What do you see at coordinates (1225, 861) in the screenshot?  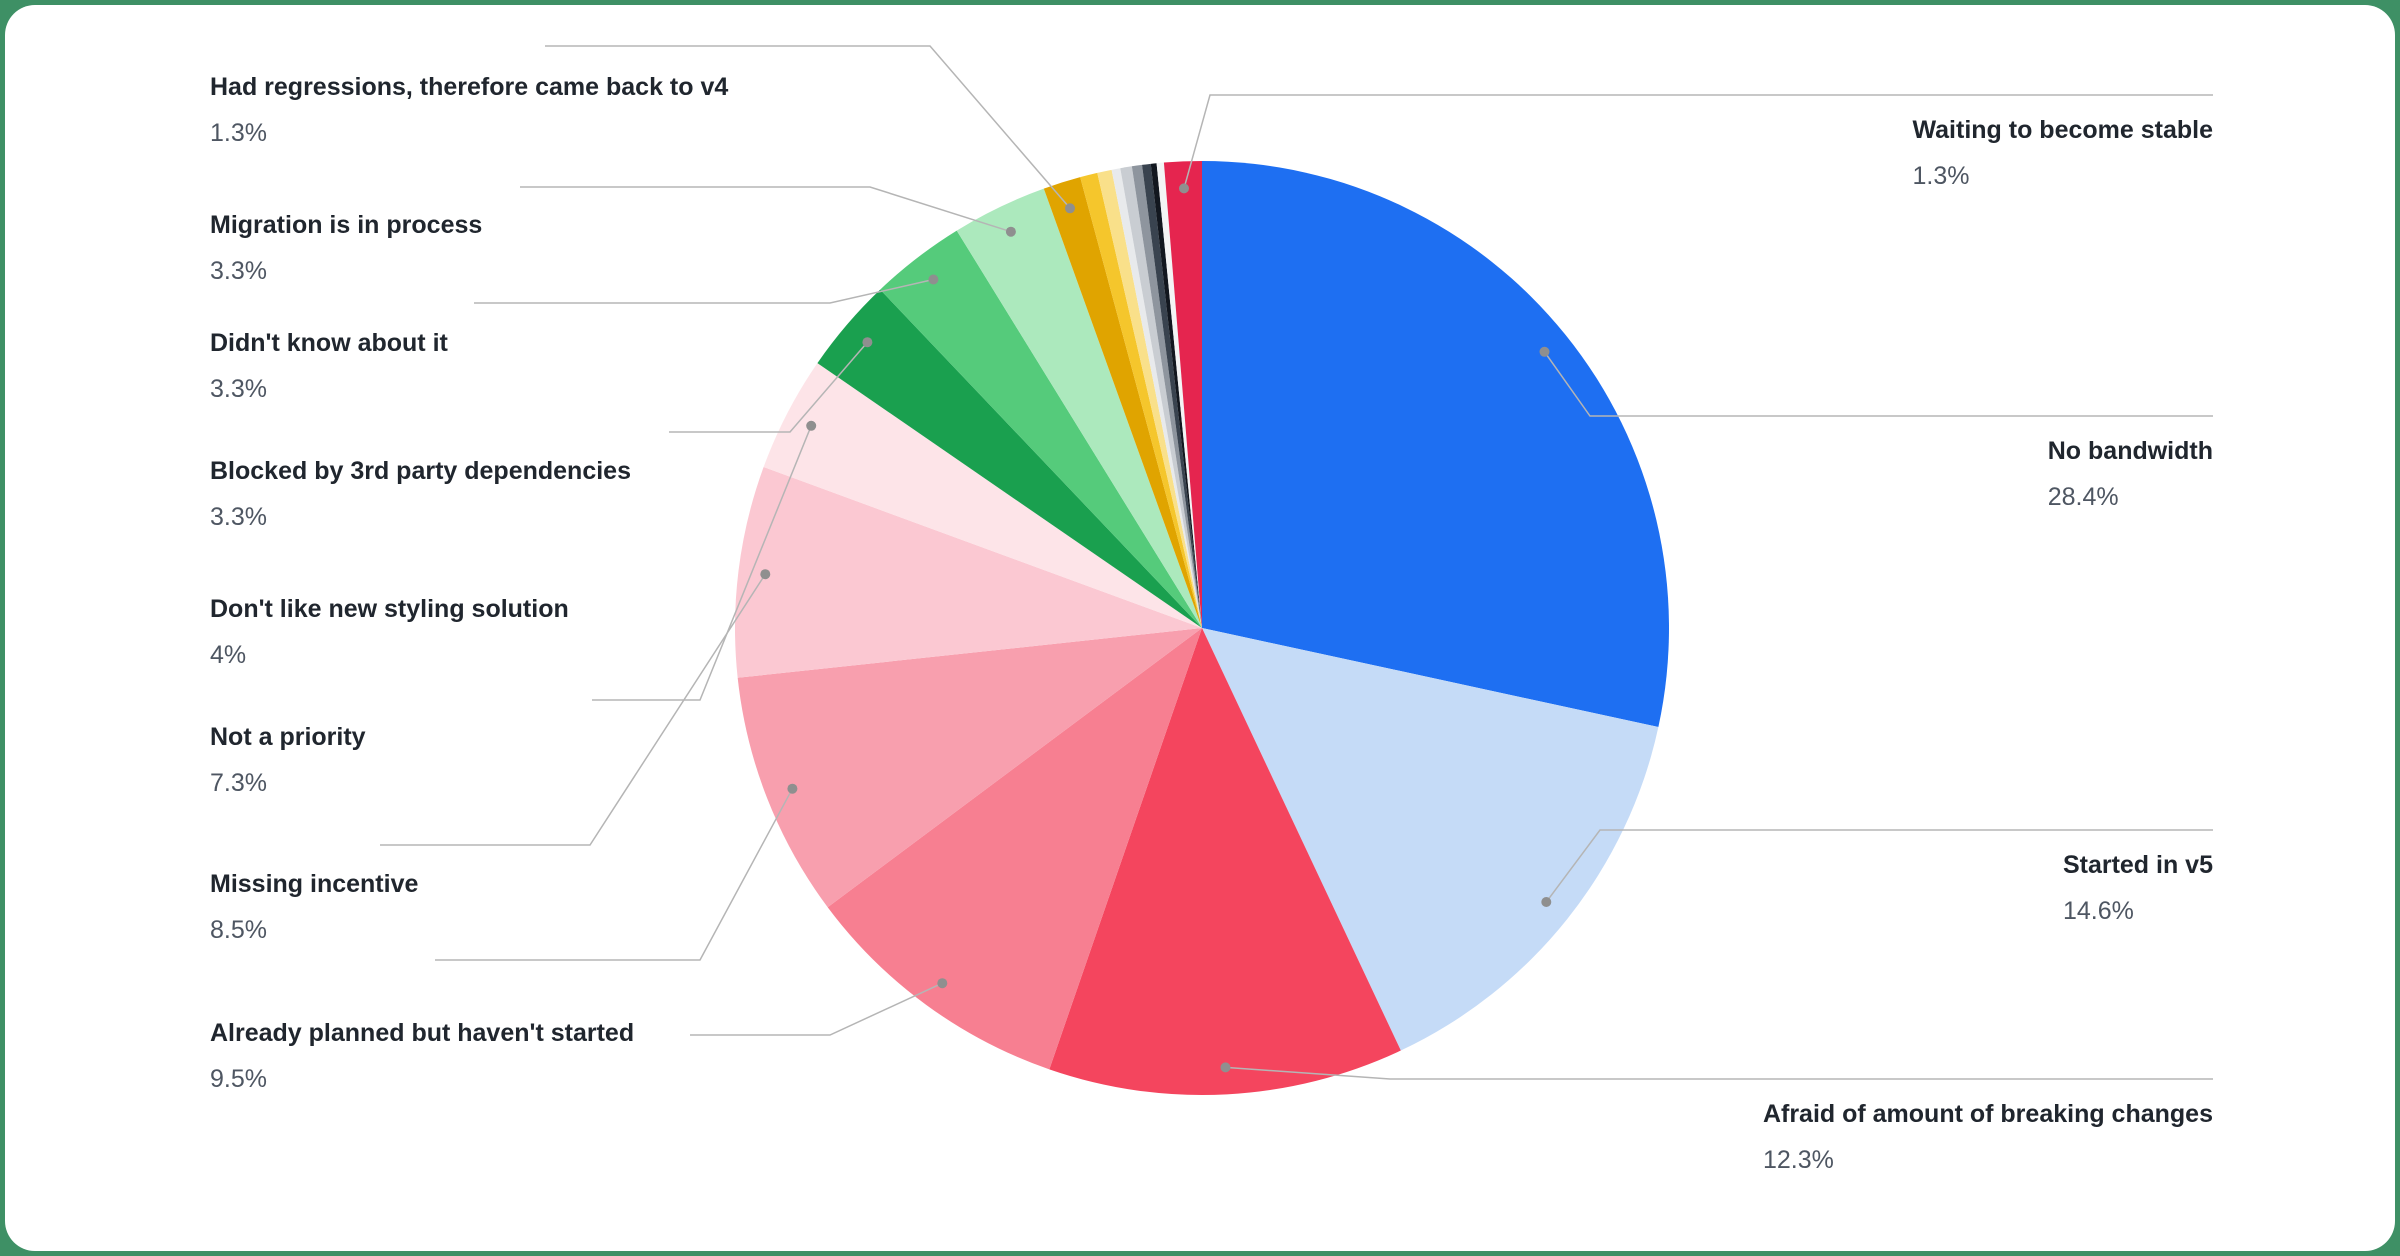 I see `pie-slice-afraid-of-amount-of-breaking-changes` at bounding box center [1225, 861].